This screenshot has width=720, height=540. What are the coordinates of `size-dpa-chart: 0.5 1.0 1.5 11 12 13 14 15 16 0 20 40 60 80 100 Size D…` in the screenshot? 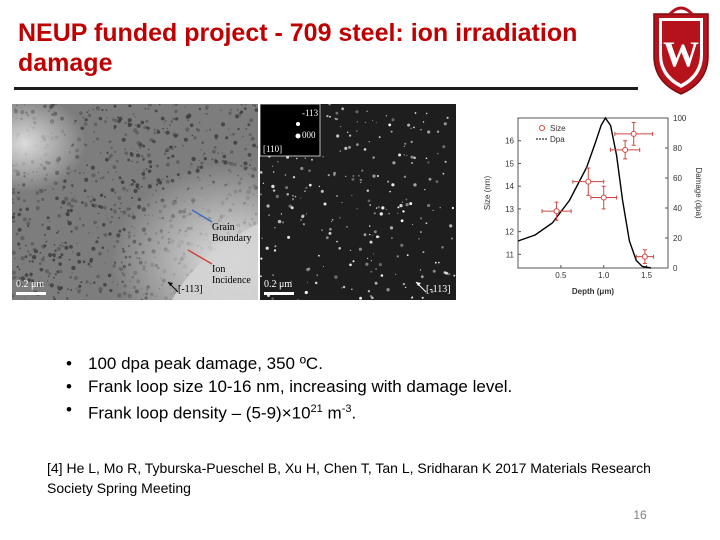 It's located at (592, 205).